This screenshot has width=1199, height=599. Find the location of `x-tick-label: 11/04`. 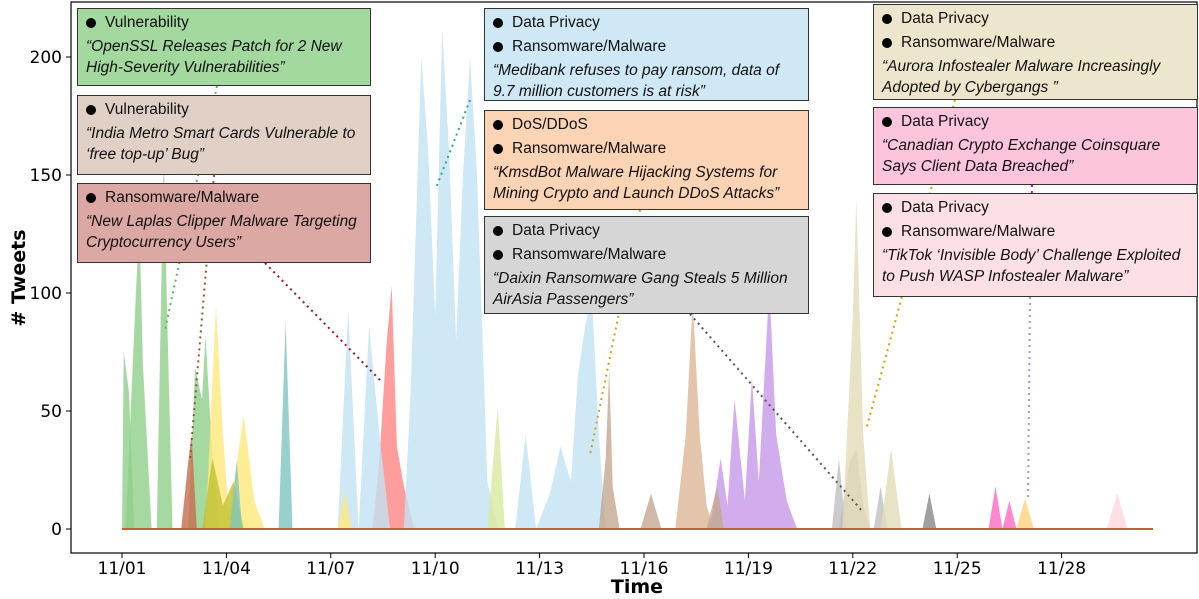

x-tick-label: 11/04 is located at coordinates (226, 569).